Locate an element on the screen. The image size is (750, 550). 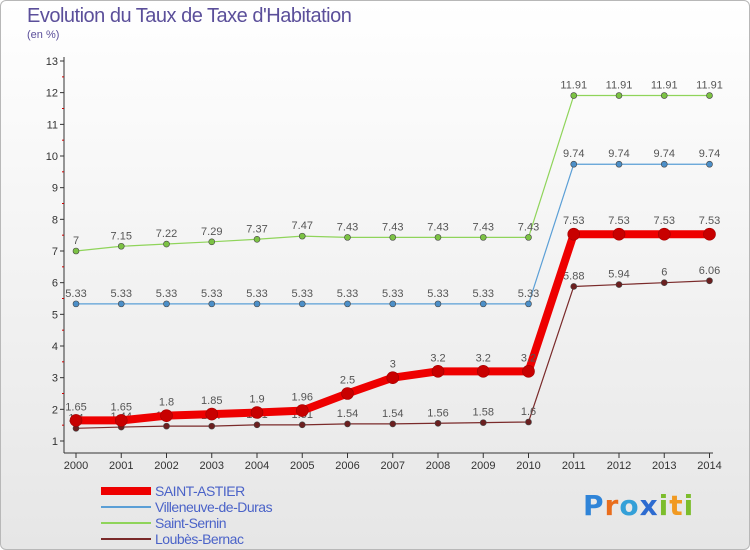
y-tick-label: 11 is located at coordinates (52, 125).